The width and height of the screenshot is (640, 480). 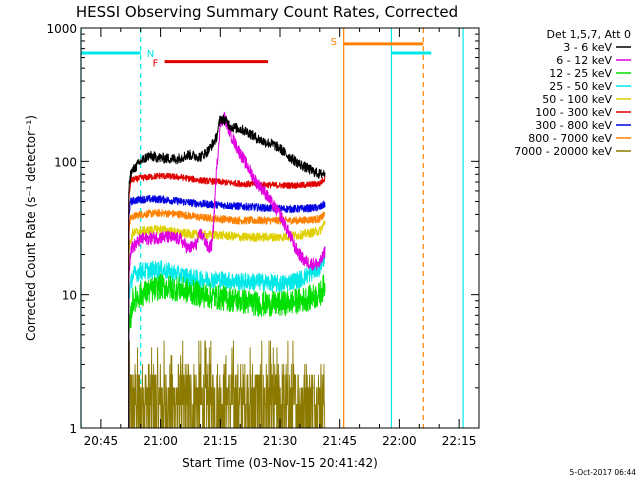 What do you see at coordinates (589, 34) in the screenshot?
I see `legend-header: Det 1,5,7, Att 0` at bounding box center [589, 34].